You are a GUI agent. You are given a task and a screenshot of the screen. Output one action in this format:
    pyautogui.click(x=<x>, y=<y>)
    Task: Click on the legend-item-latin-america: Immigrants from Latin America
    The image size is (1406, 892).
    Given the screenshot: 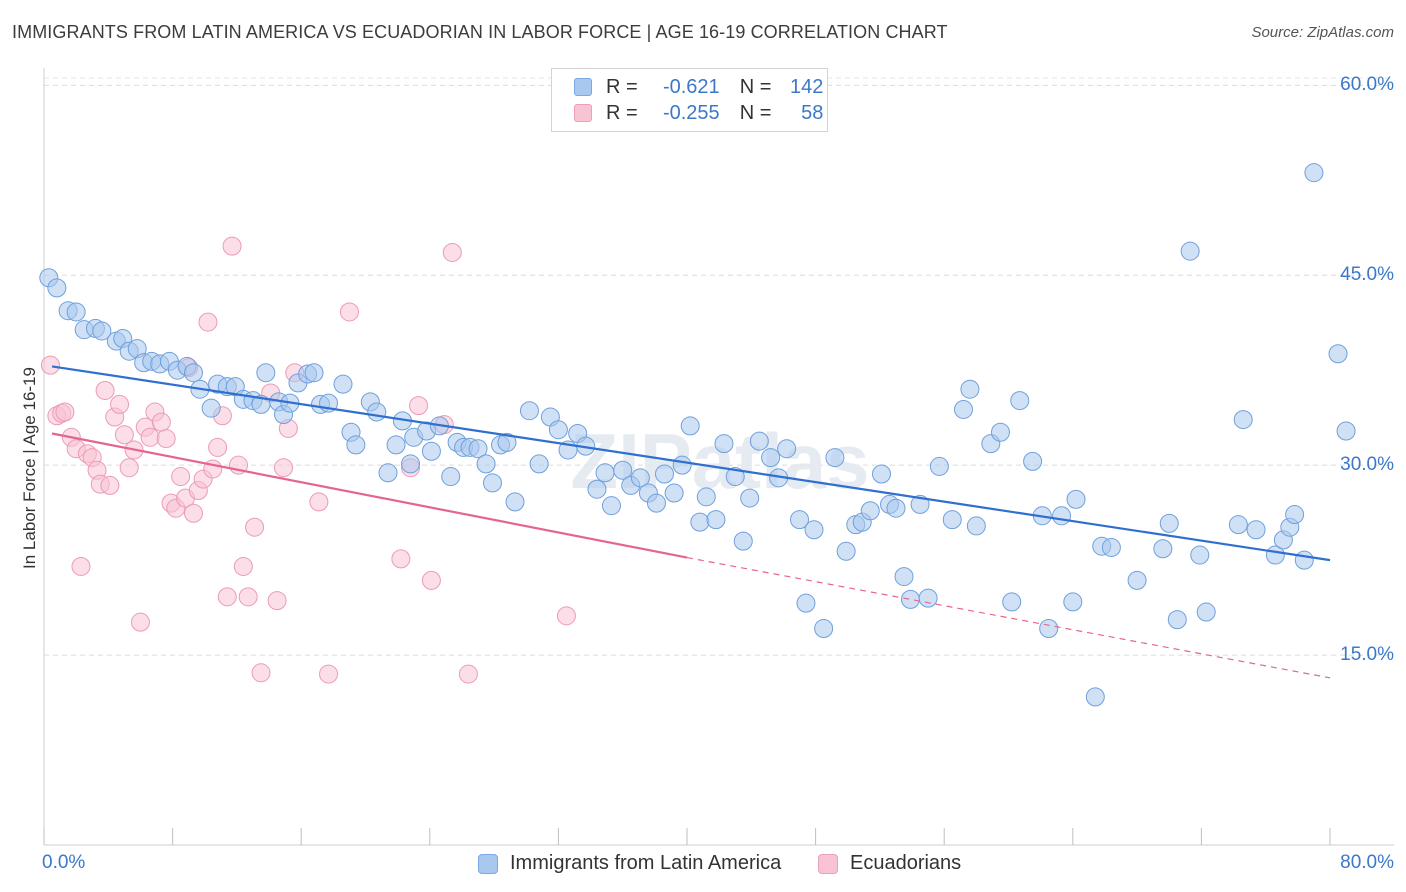 What is the action you would take?
    pyautogui.click(x=629, y=863)
    